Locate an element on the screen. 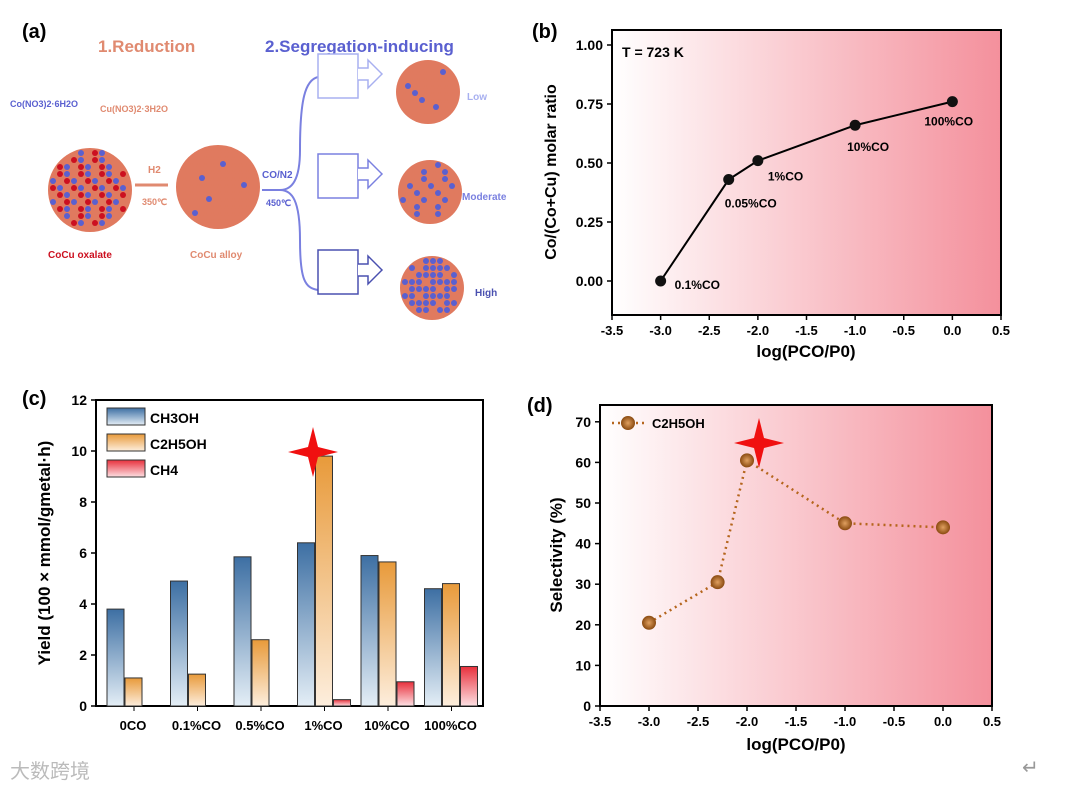  panel-label-d: (d) is located at coordinates (540, 406).